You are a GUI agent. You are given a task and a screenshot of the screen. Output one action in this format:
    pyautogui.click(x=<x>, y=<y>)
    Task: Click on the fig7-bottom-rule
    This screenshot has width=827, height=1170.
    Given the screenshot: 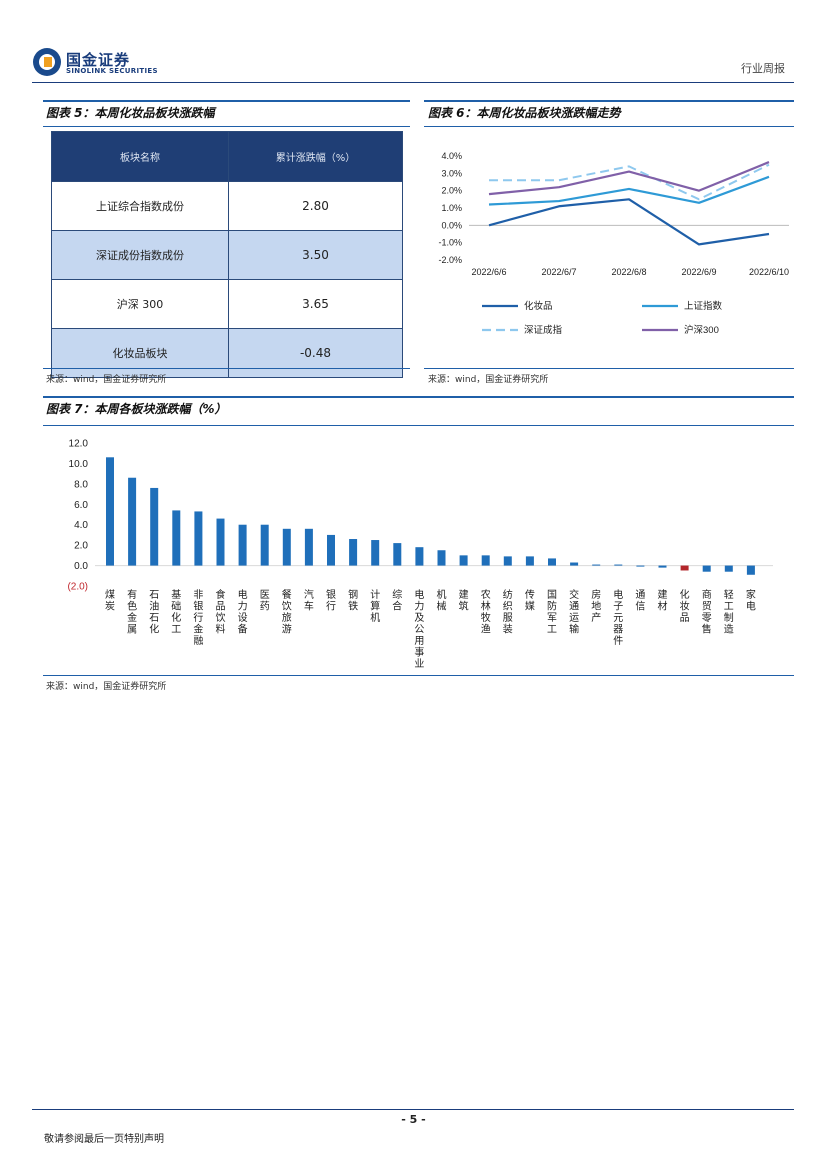 What is the action you would take?
    pyautogui.click(x=418, y=675)
    